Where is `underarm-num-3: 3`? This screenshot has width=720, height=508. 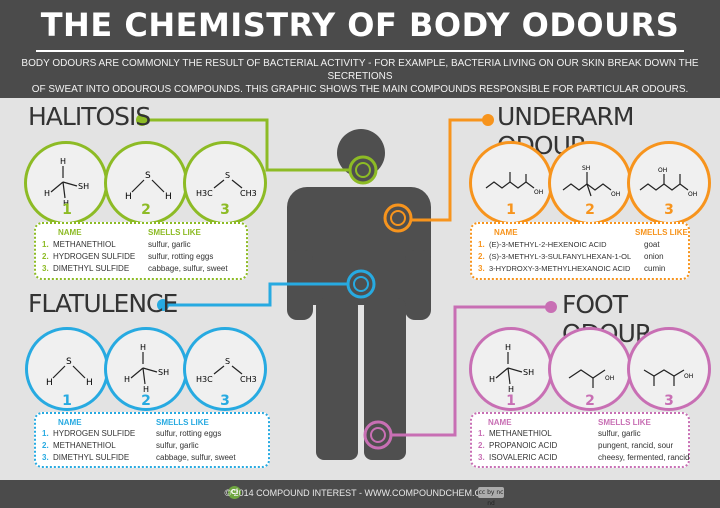
underarm-num-3: 3 is located at coordinates (669, 210).